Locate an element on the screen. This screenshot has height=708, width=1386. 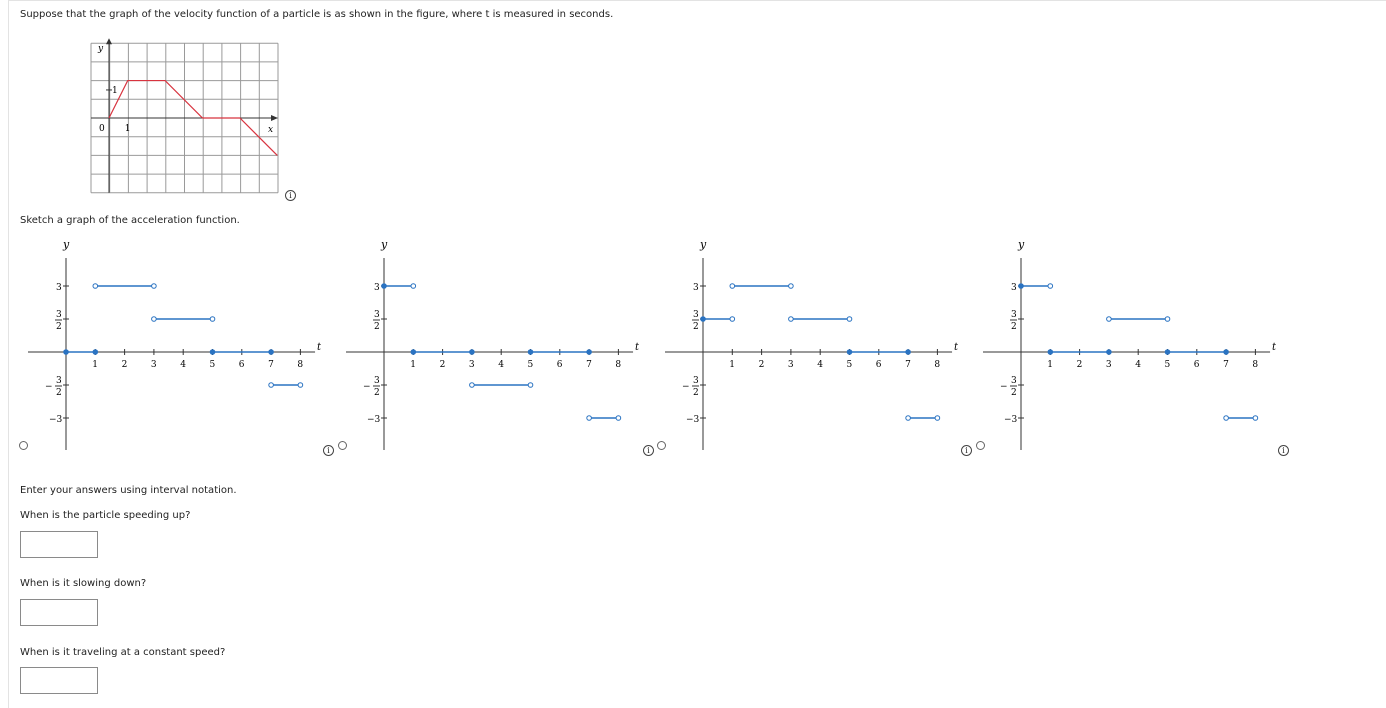
slowing-down-label: When is it slowing down? is located at coordinates (83, 583).